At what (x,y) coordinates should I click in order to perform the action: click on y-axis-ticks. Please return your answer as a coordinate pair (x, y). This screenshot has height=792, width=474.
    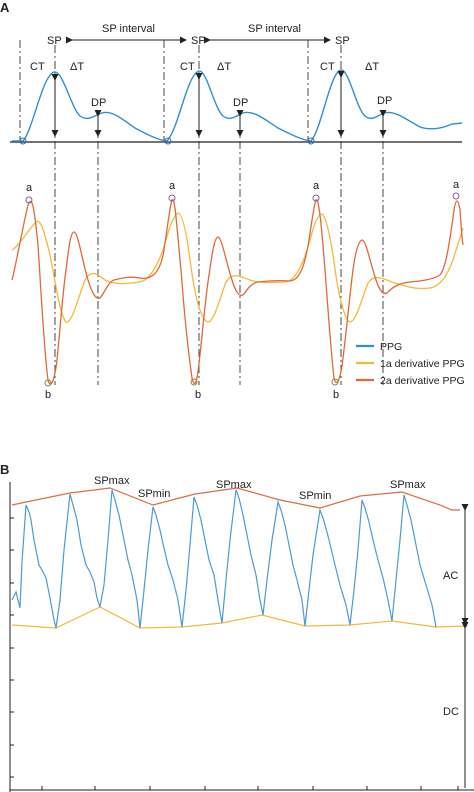
    Looking at the image, I should click on (12, 647).